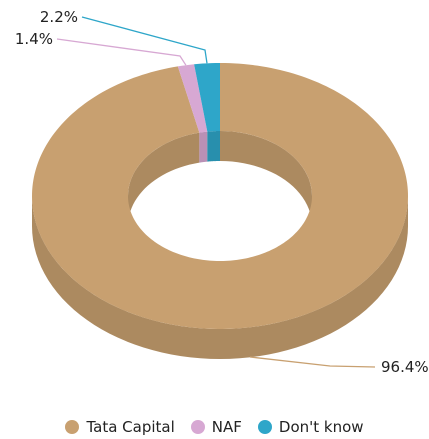 The image size is (429, 439). I want to click on legend-item-tata-capital: Tata Capital, so click(120, 427).